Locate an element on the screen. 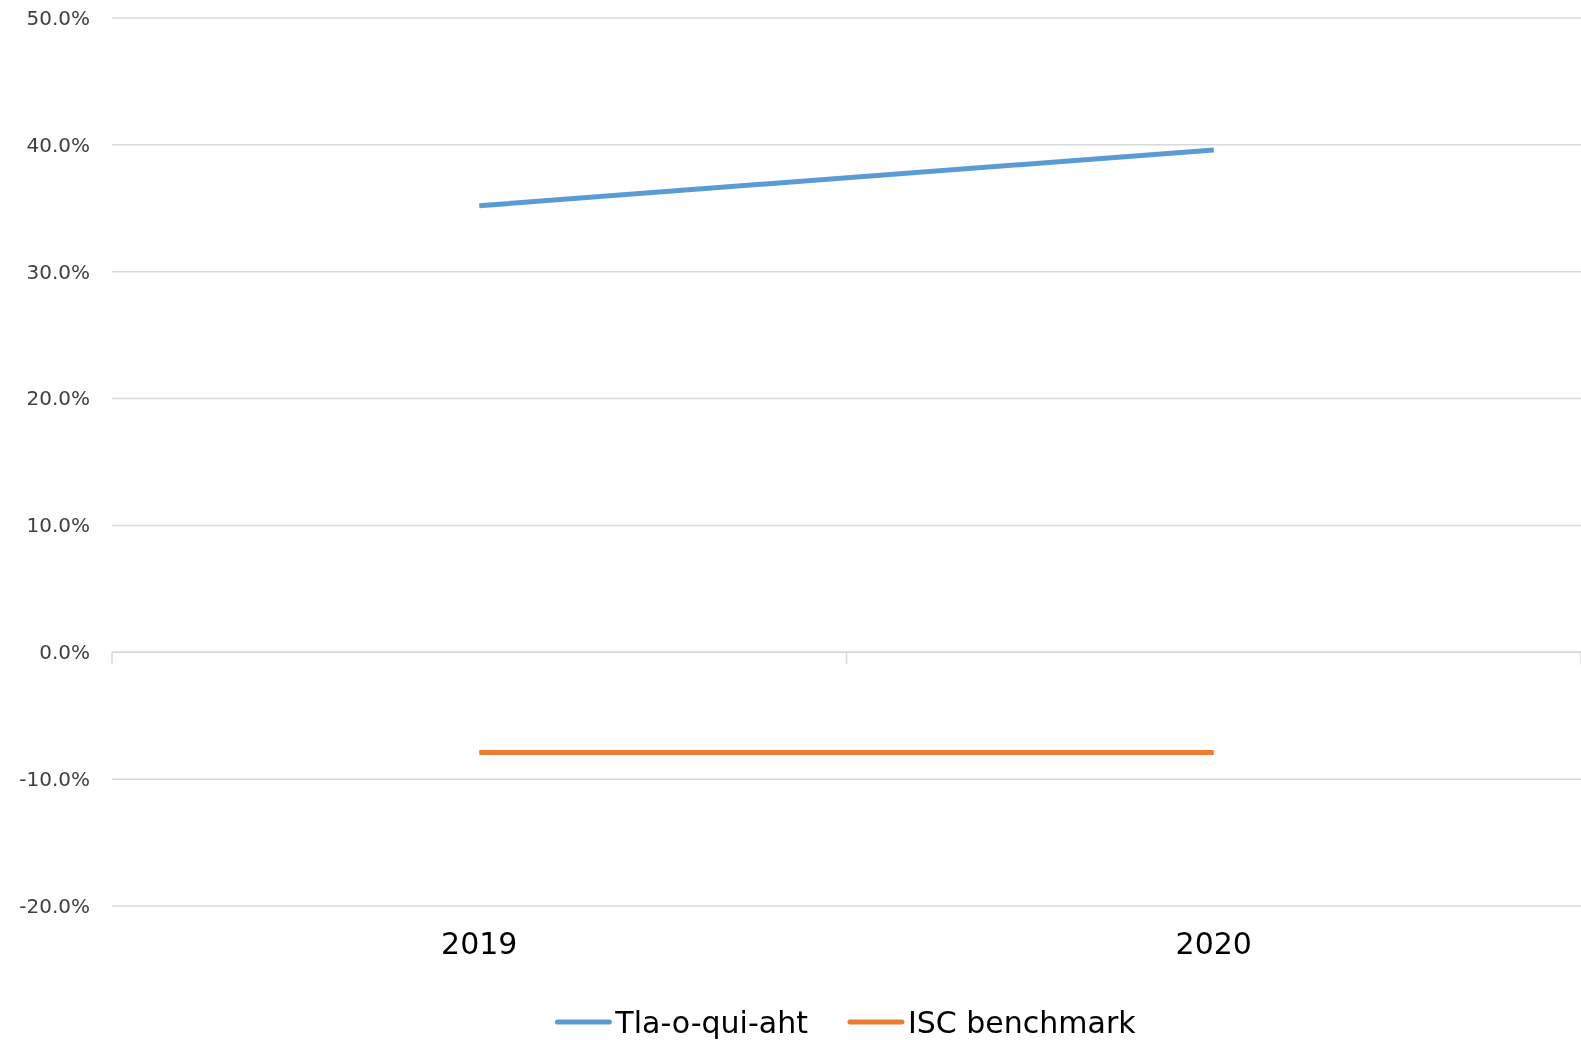 This screenshot has width=1581, height=1040. y-tick-label: 30.0% is located at coordinates (58, 271).